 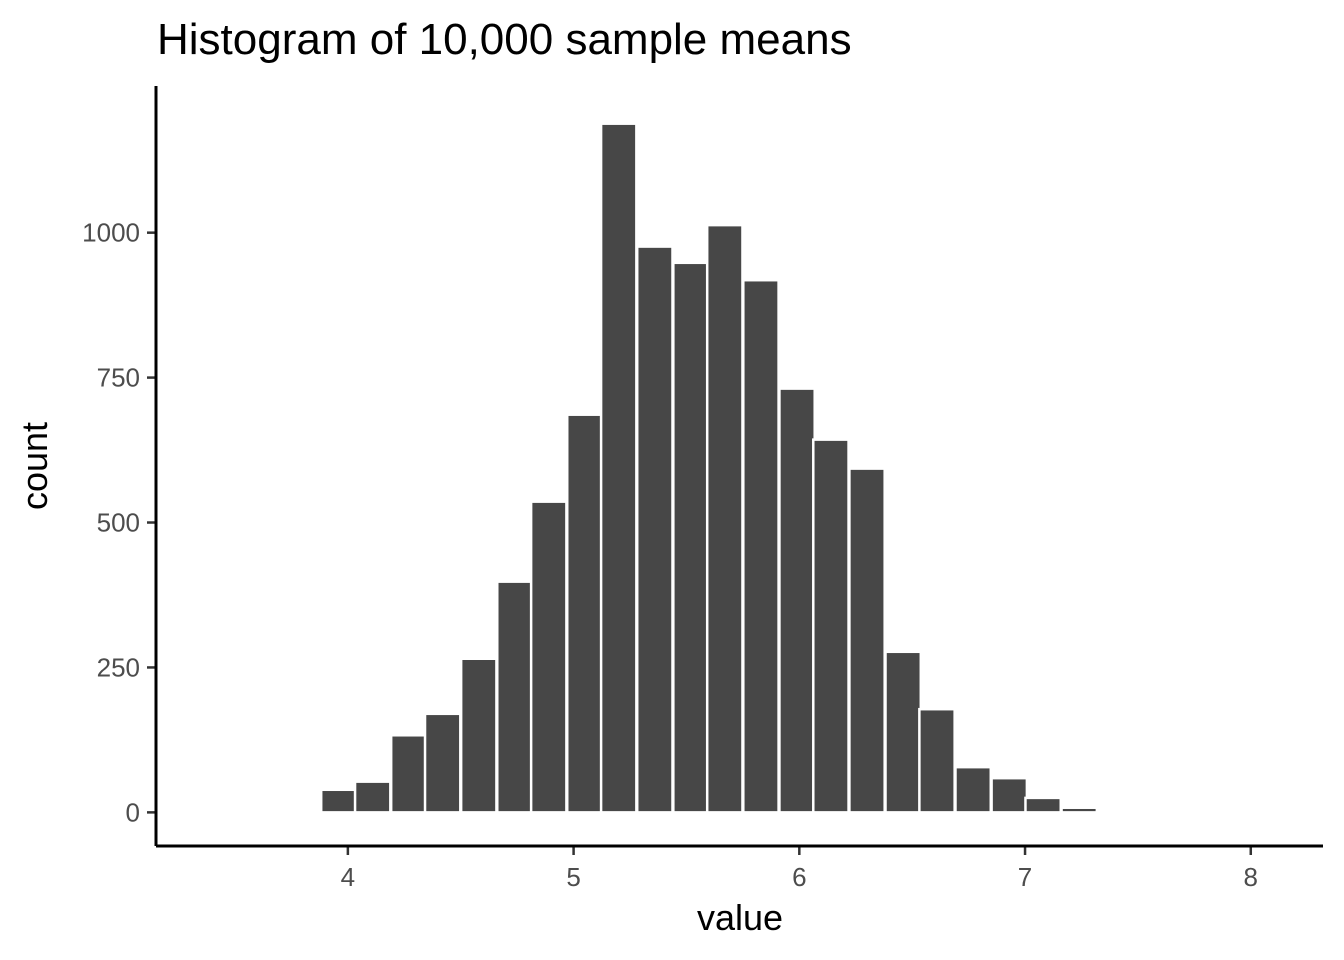 What do you see at coordinates (118, 667) in the screenshot?
I see `y-tick-label-250: 250` at bounding box center [118, 667].